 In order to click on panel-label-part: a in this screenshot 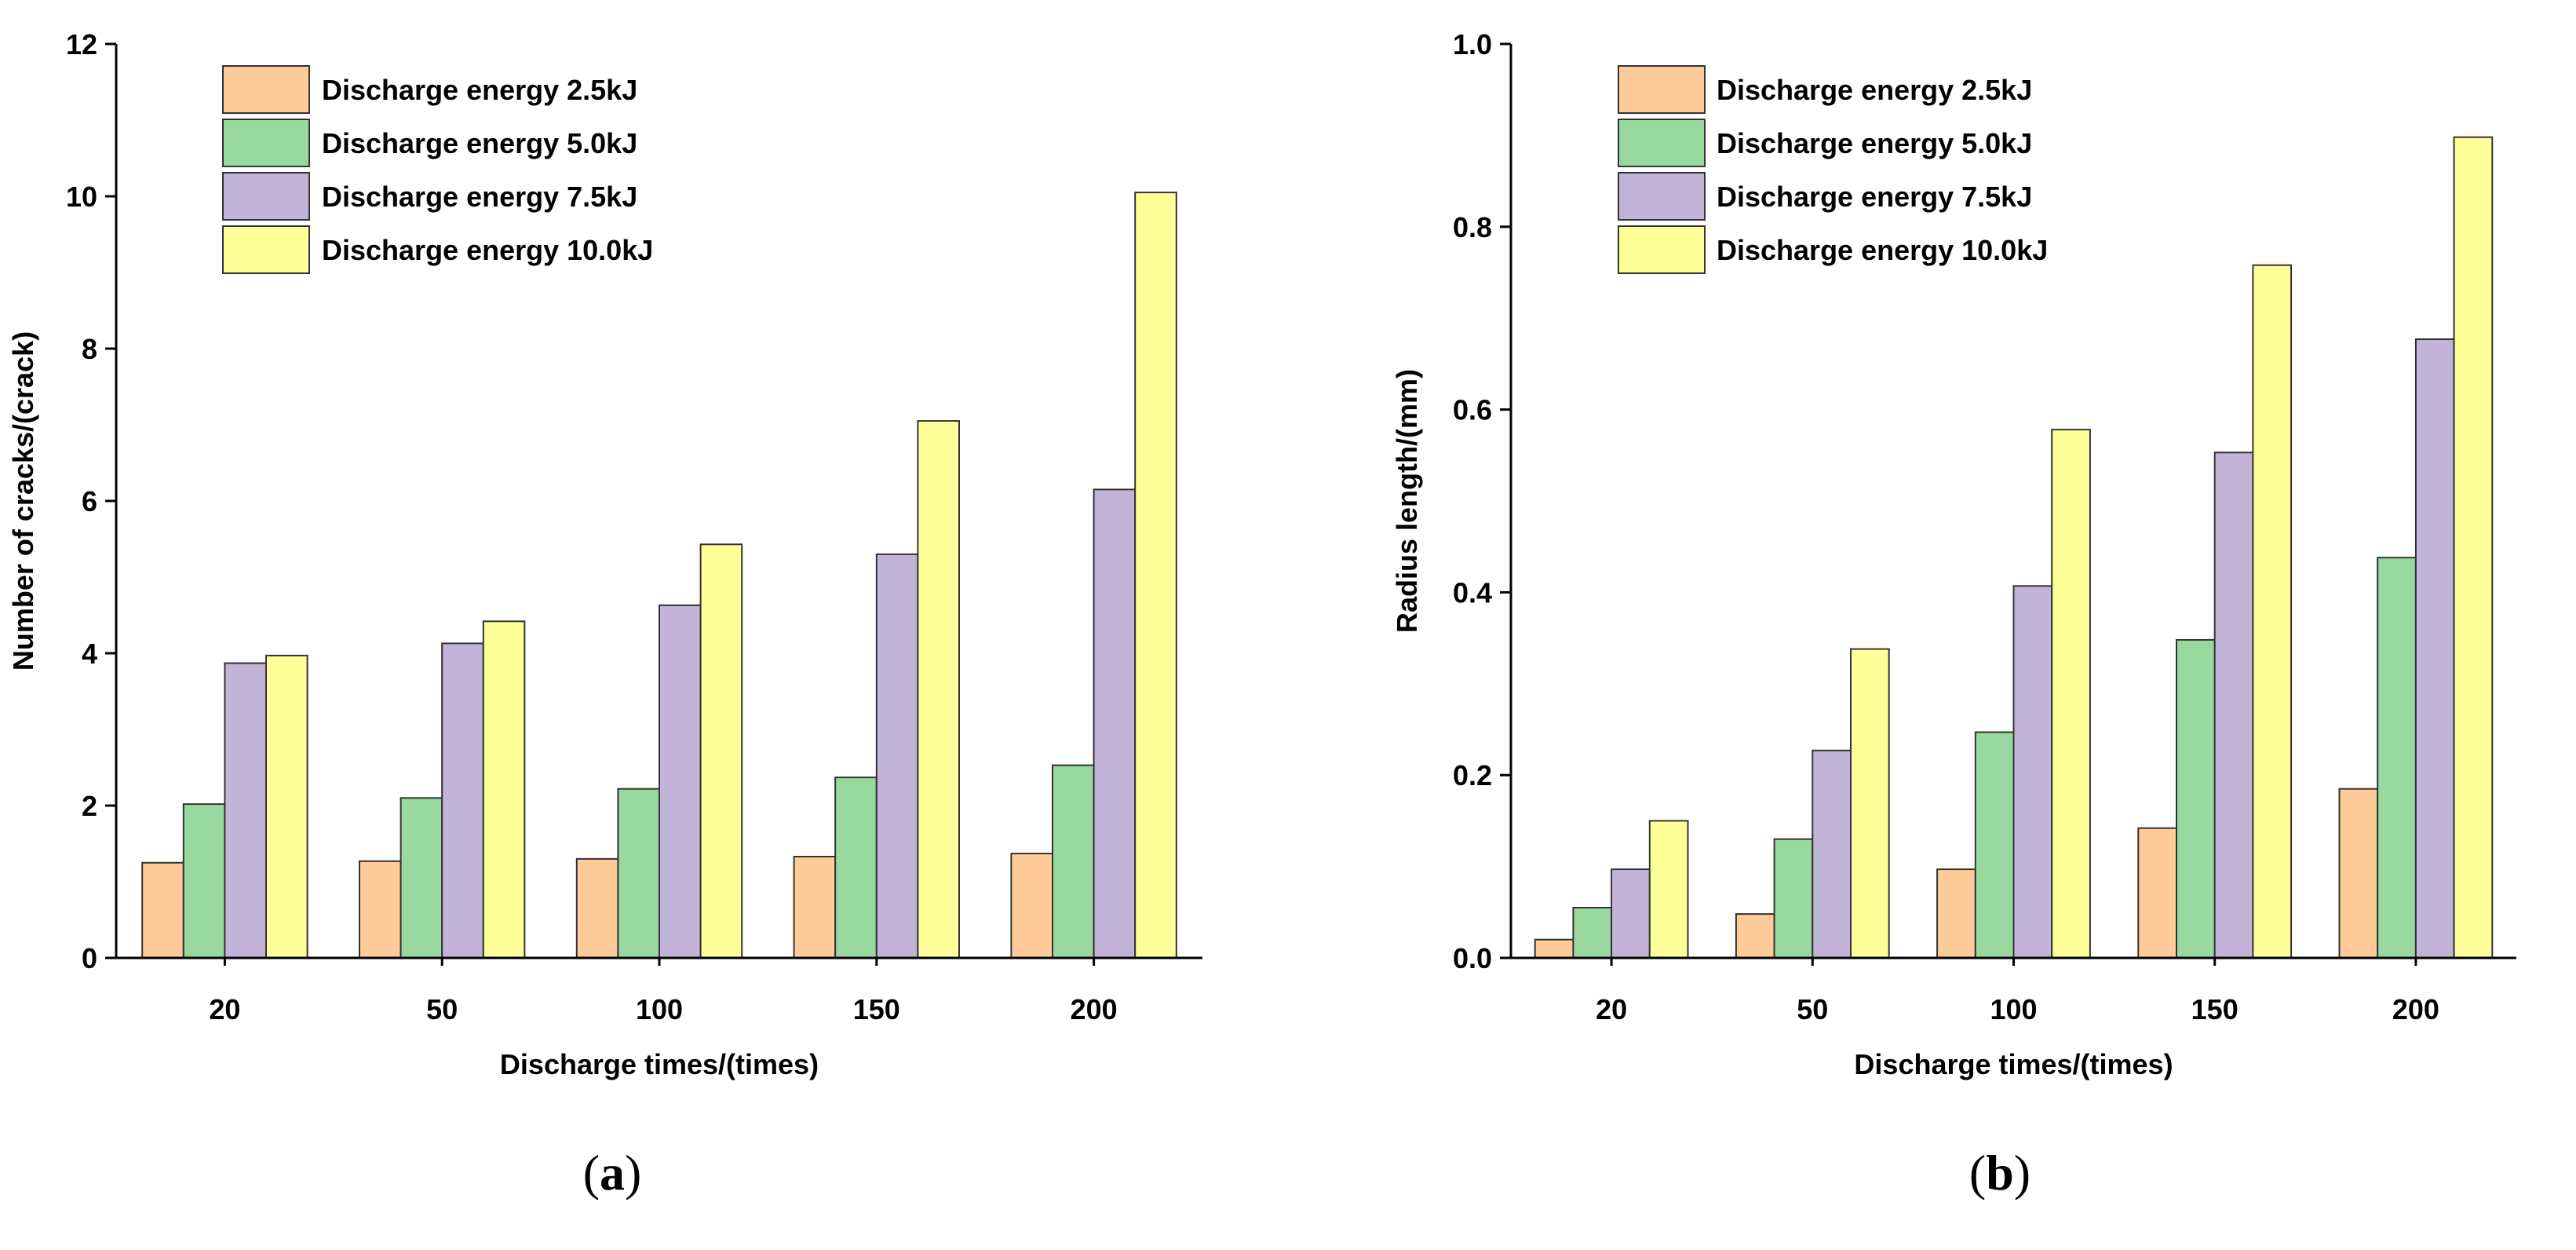, I will do `click(612, 1173)`.